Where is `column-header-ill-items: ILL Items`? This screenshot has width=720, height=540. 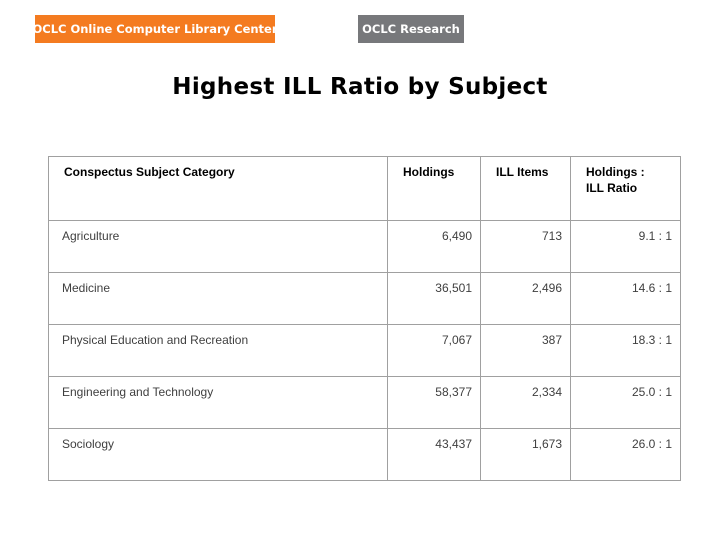 column-header-ill-items: ILL Items is located at coordinates (525, 188).